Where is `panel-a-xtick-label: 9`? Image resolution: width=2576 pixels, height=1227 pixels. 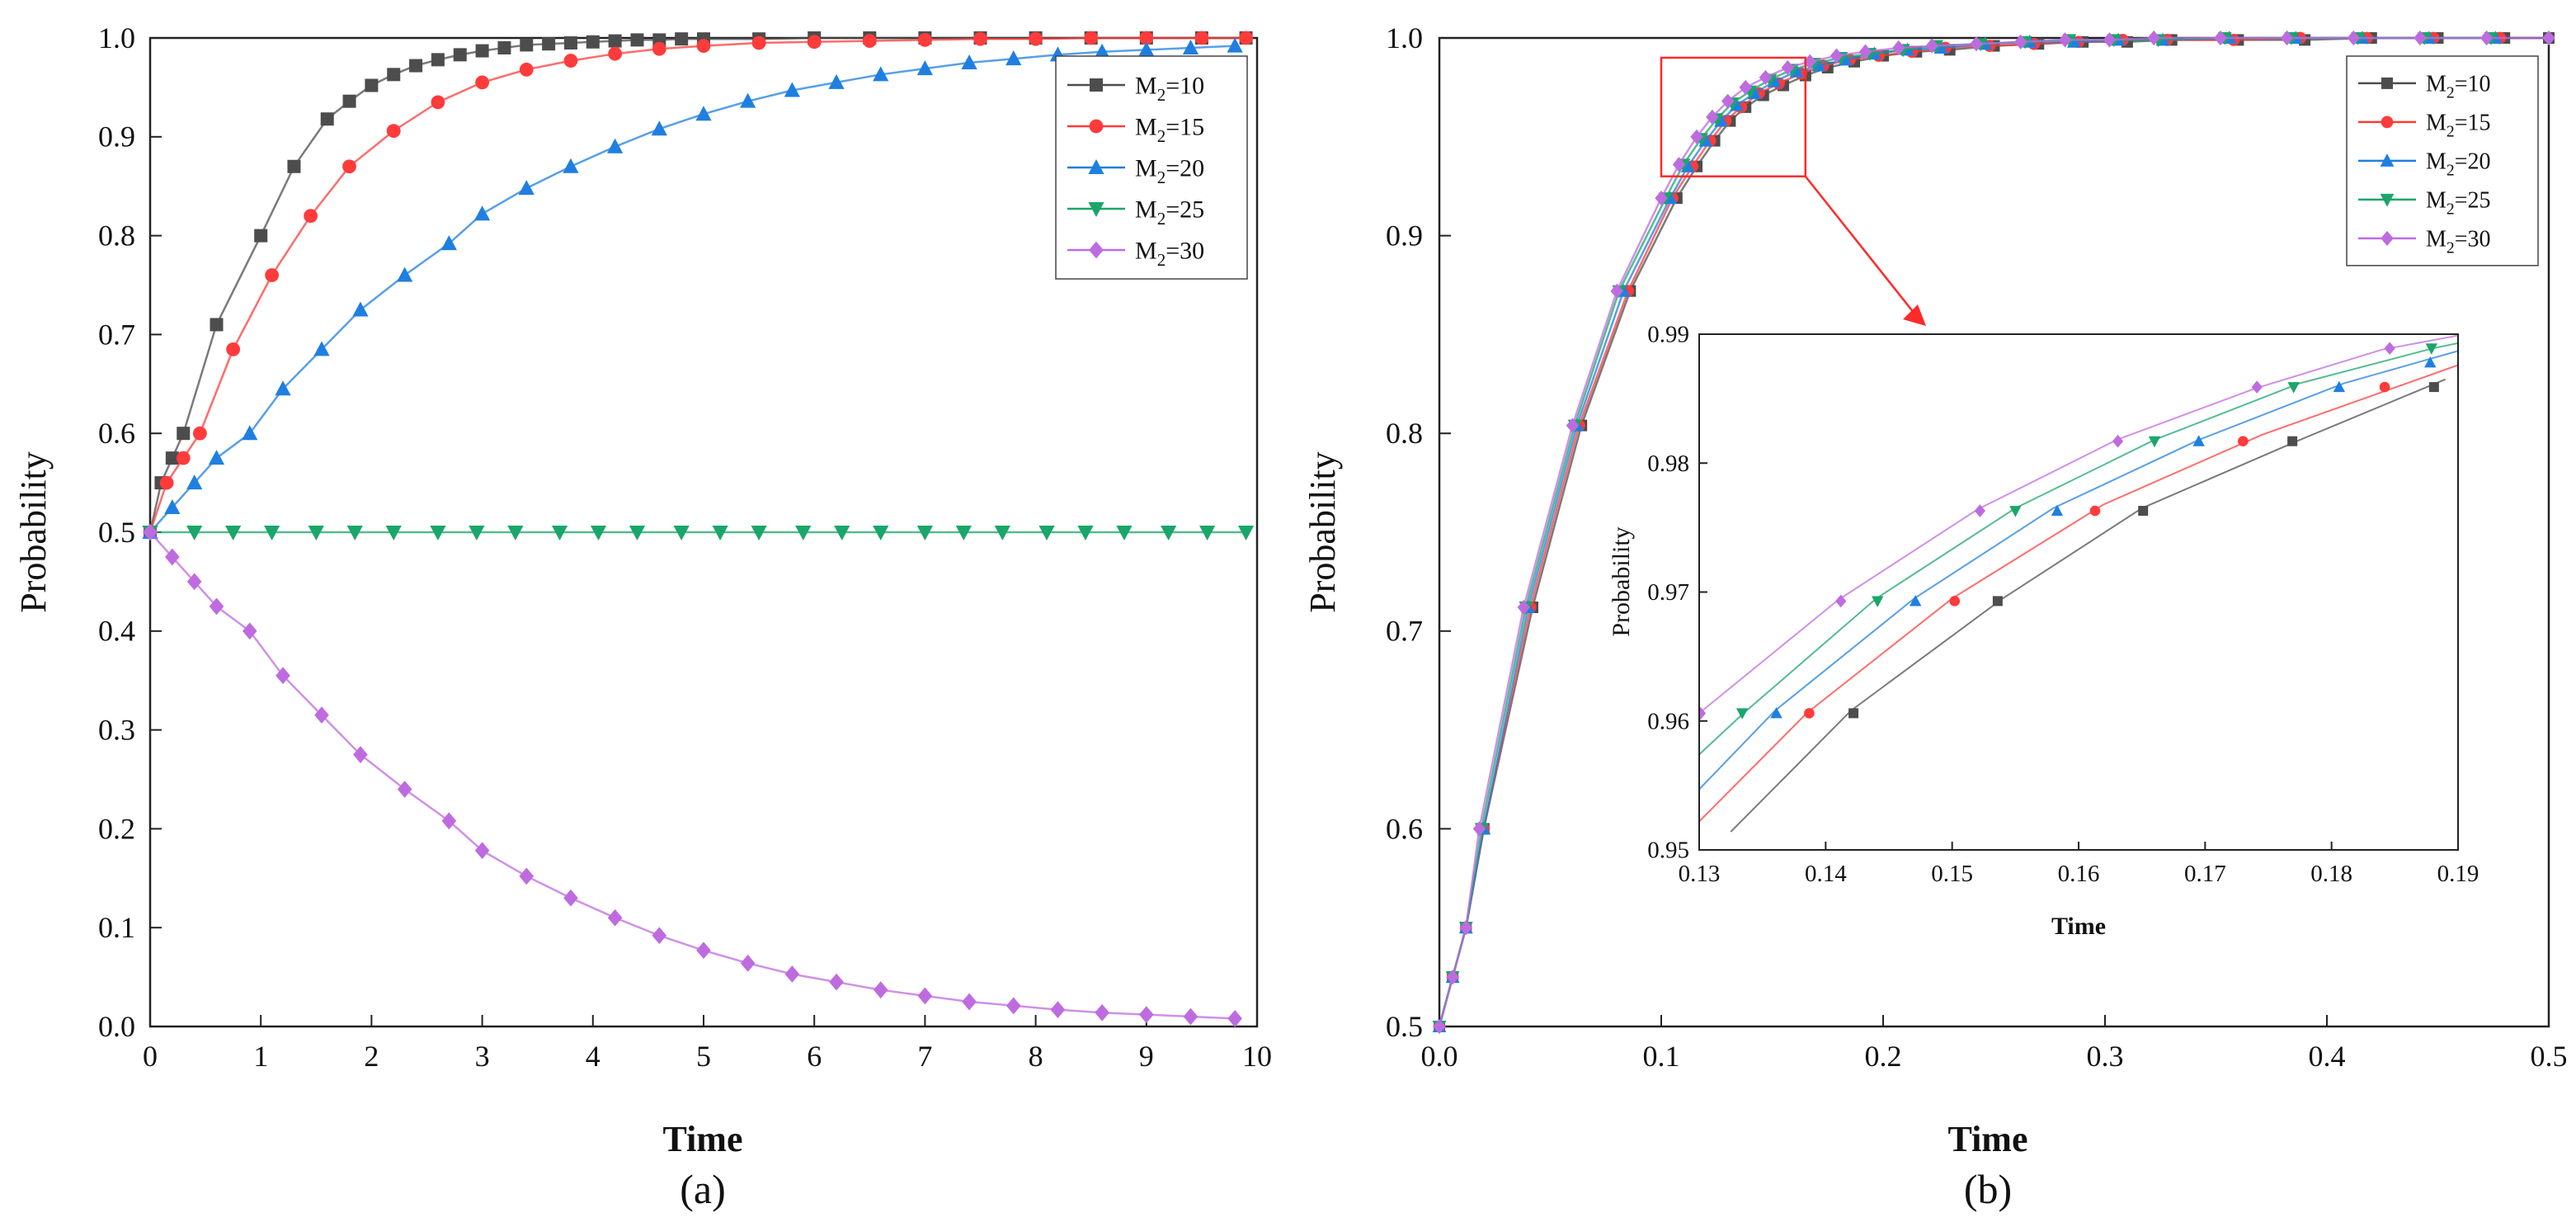 panel-a-xtick-label: 9 is located at coordinates (1146, 1056).